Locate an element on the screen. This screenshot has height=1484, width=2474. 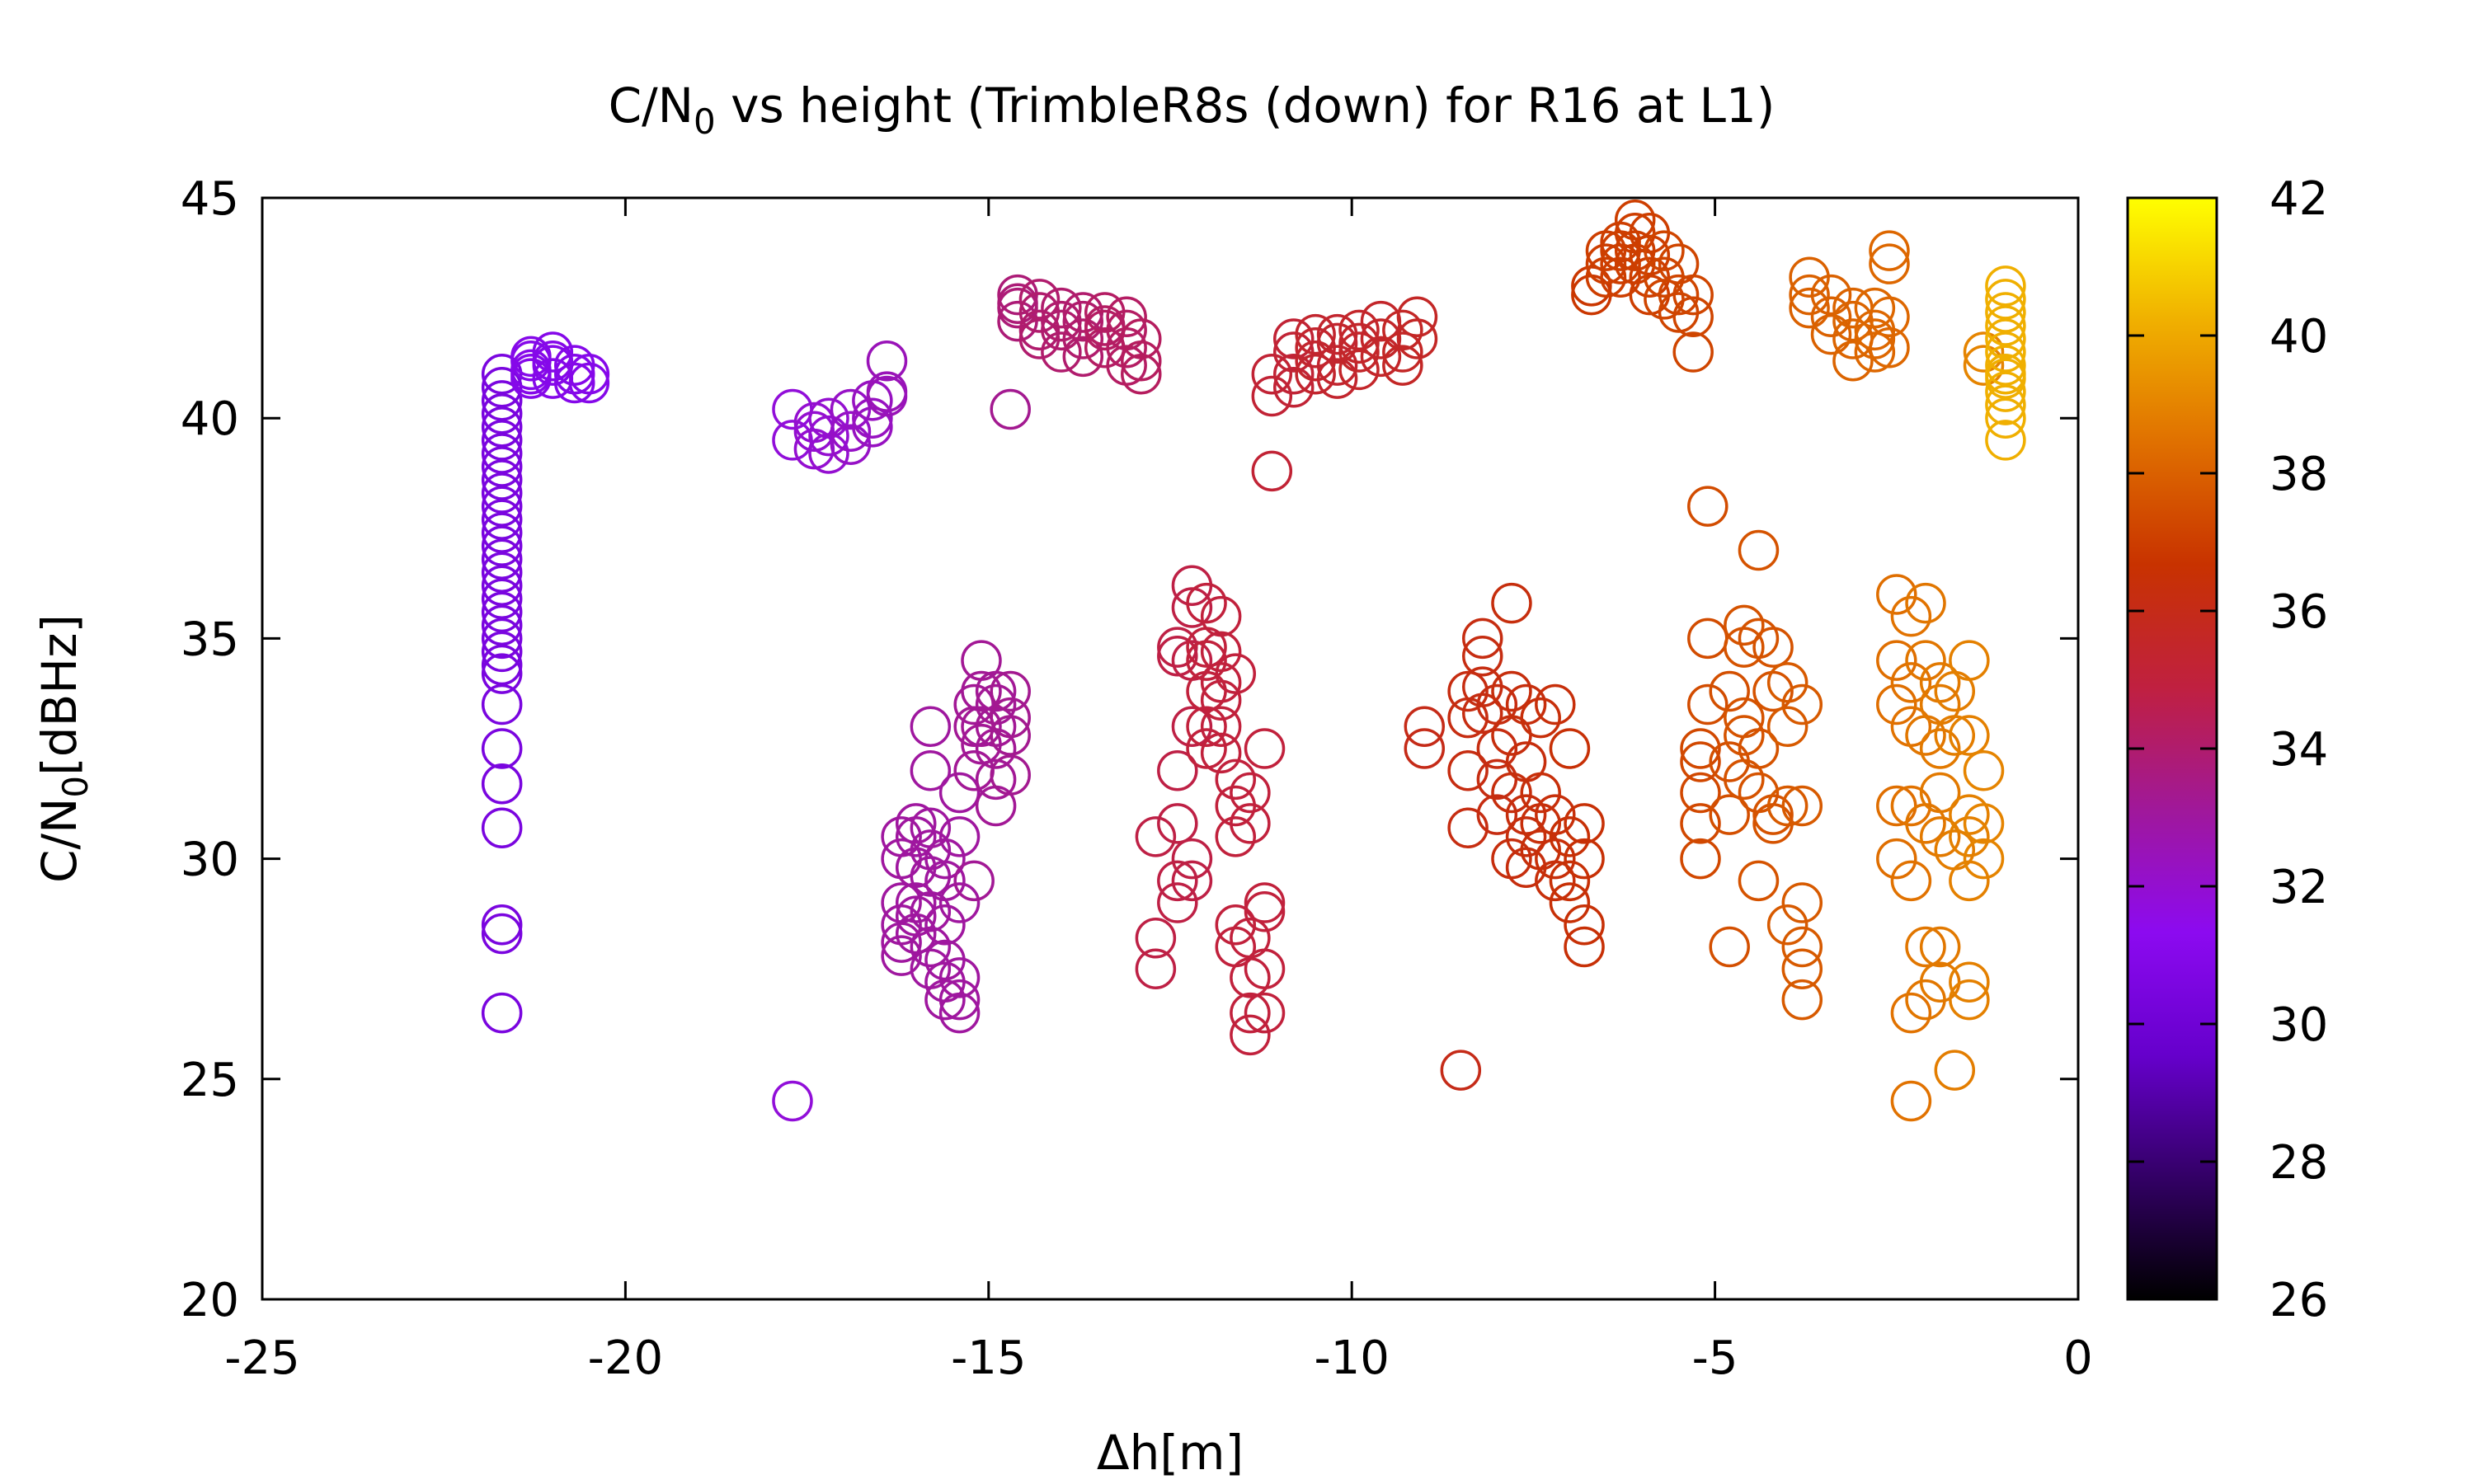
y-axis-label-subscript: 0 is located at coordinates (75, 787).